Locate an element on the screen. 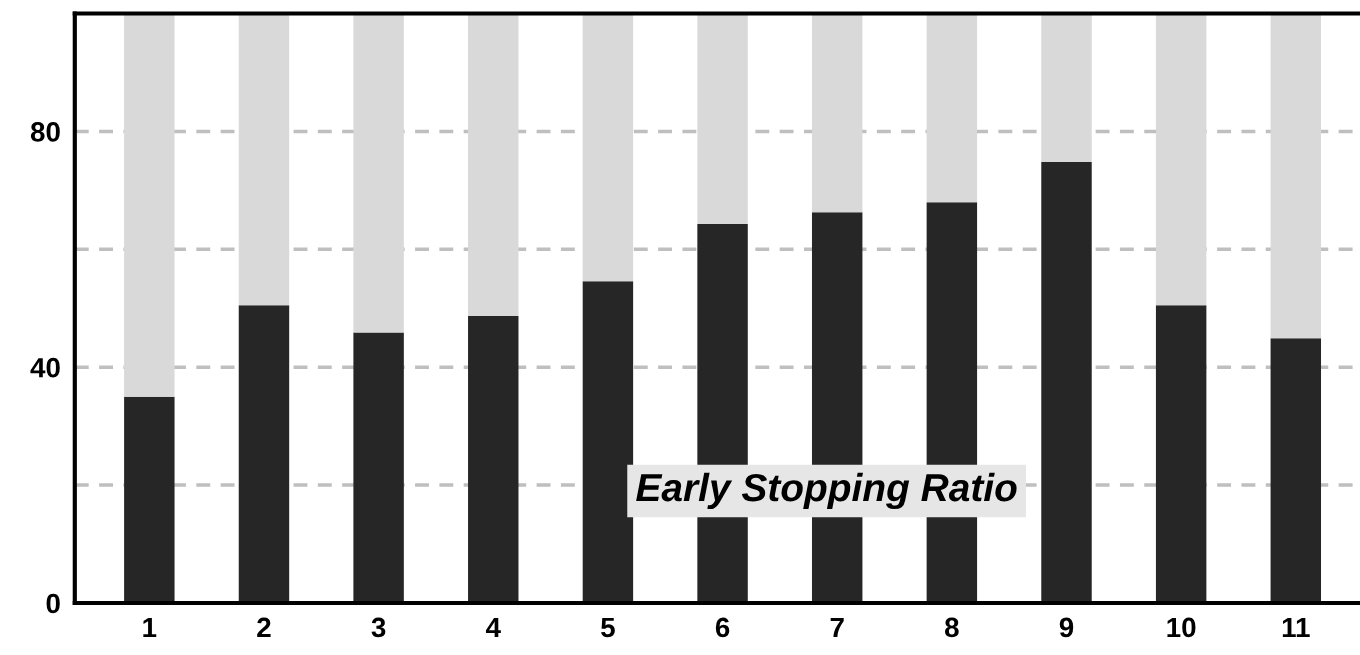  x-tick-label: 6 is located at coordinates (722, 627).